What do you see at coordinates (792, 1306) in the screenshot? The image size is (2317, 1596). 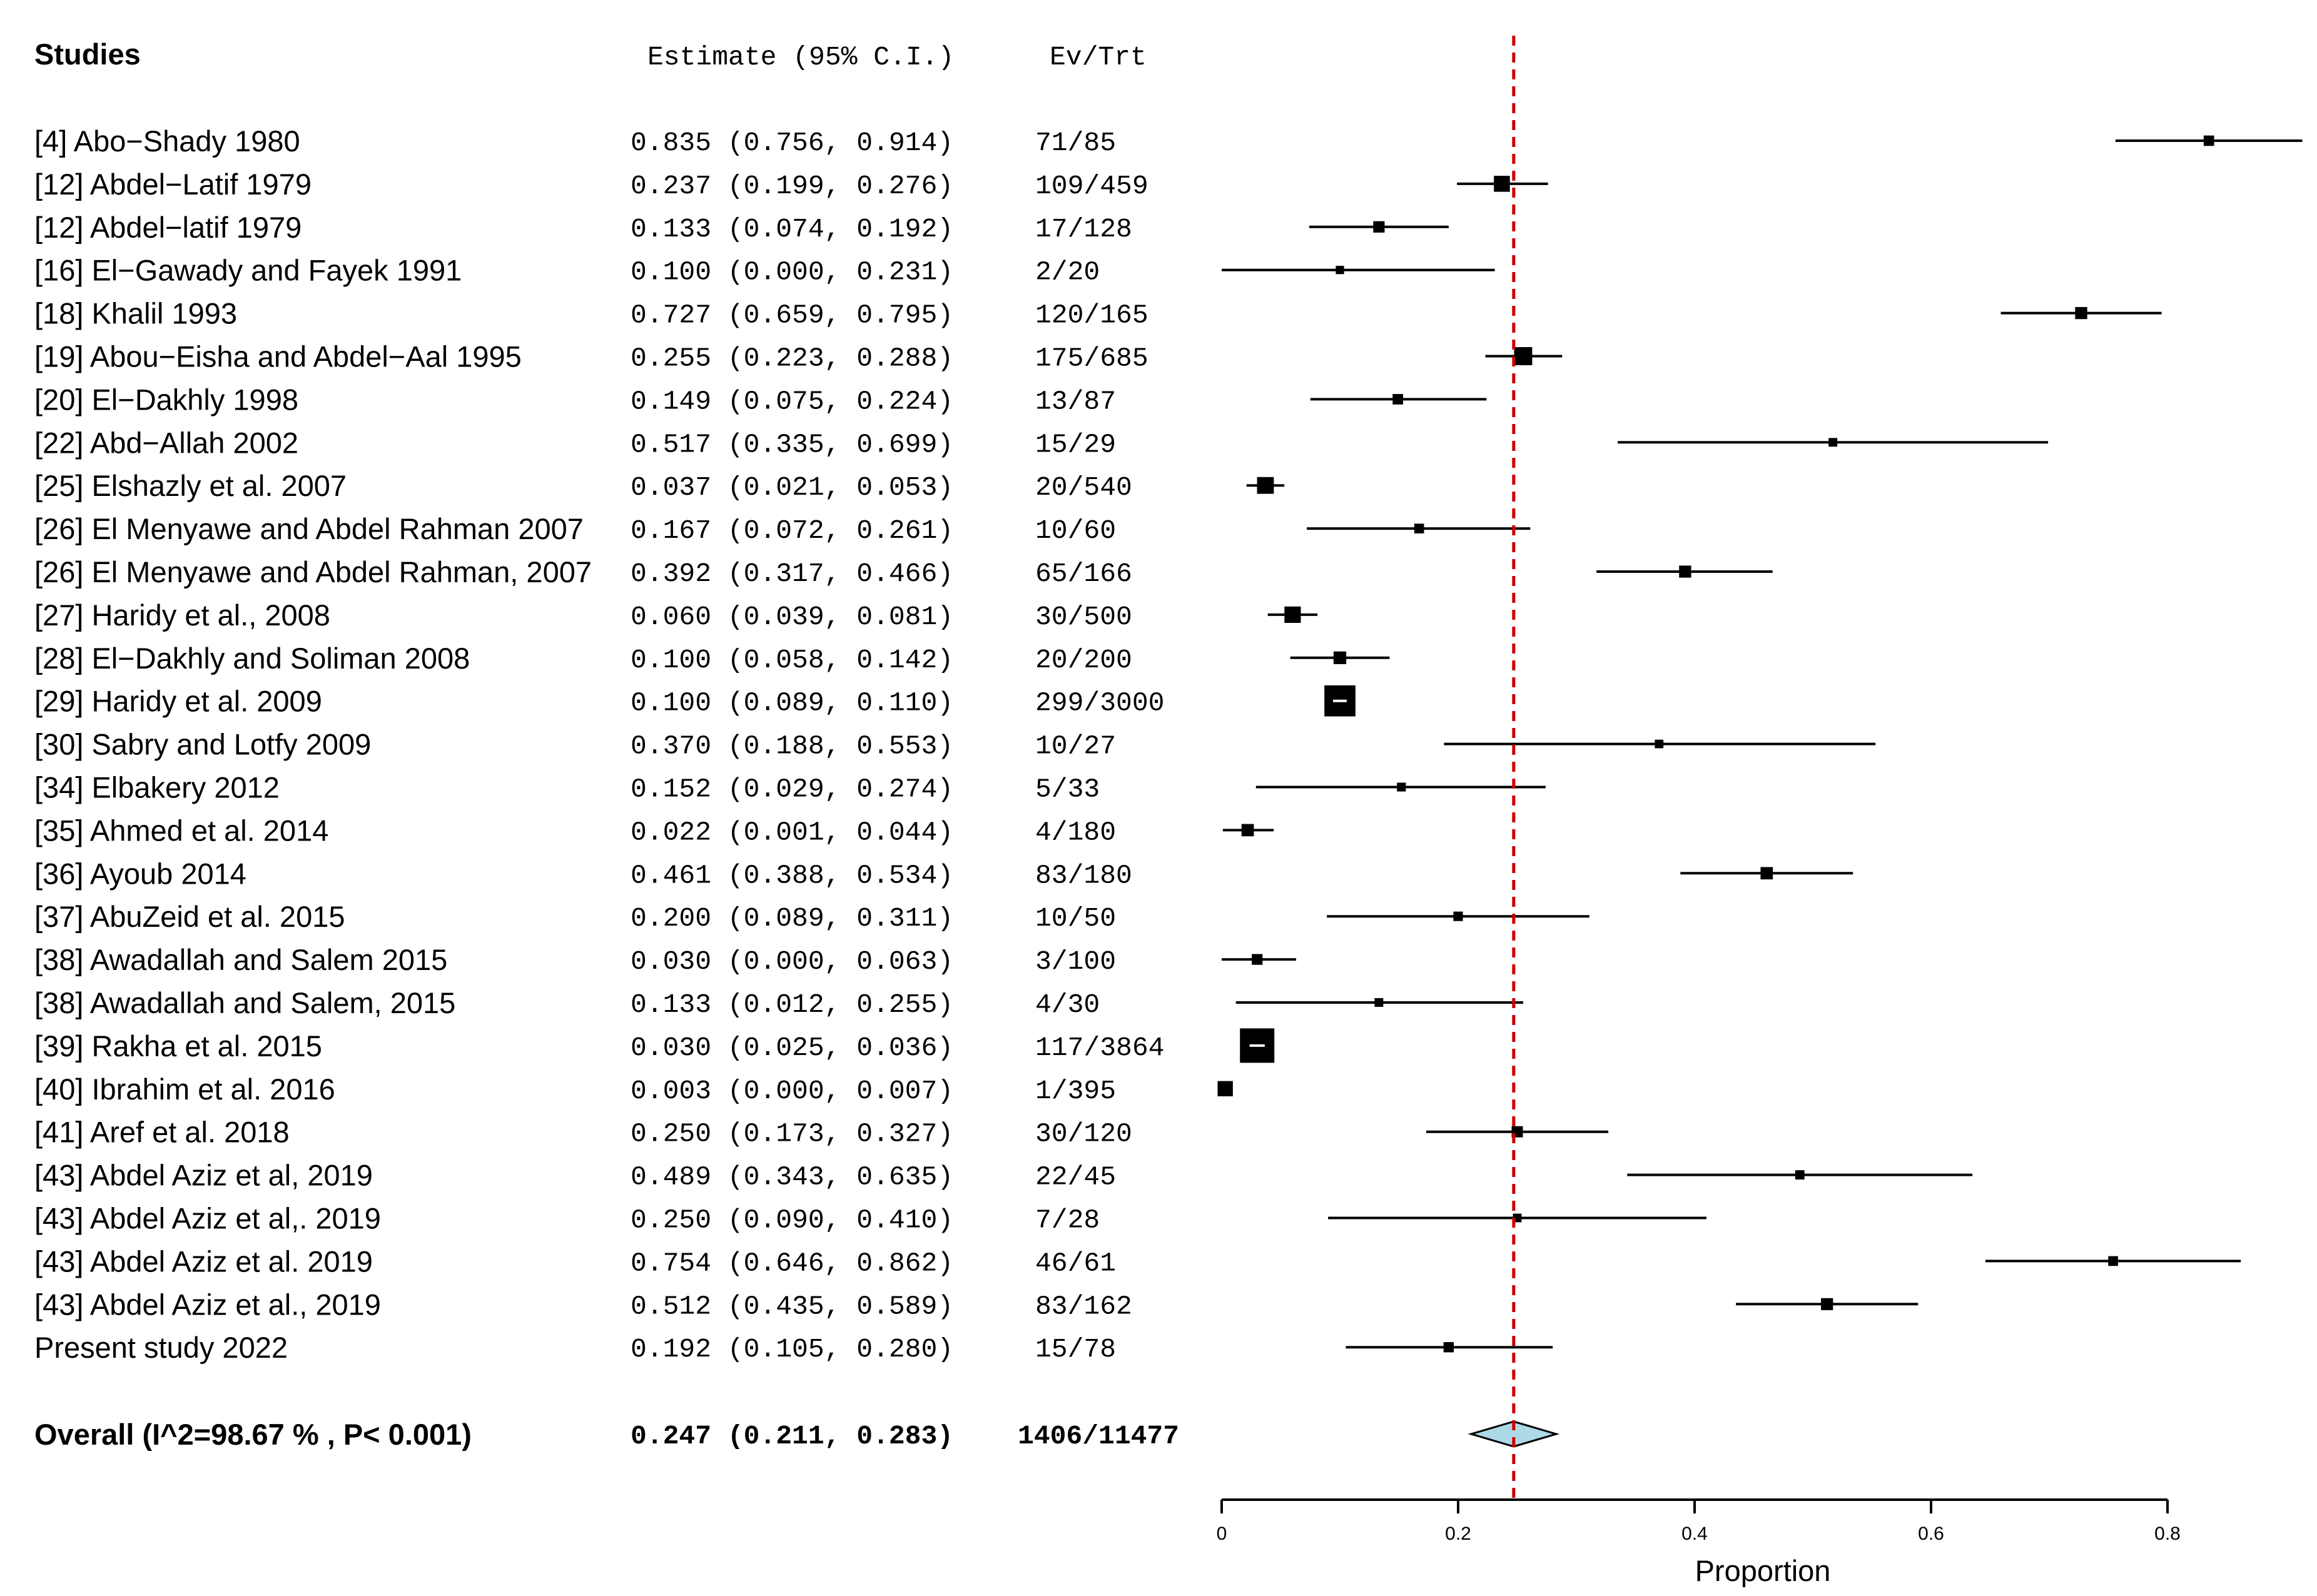 I see `study-estimate: 0.512 (0.435, 0.589)` at bounding box center [792, 1306].